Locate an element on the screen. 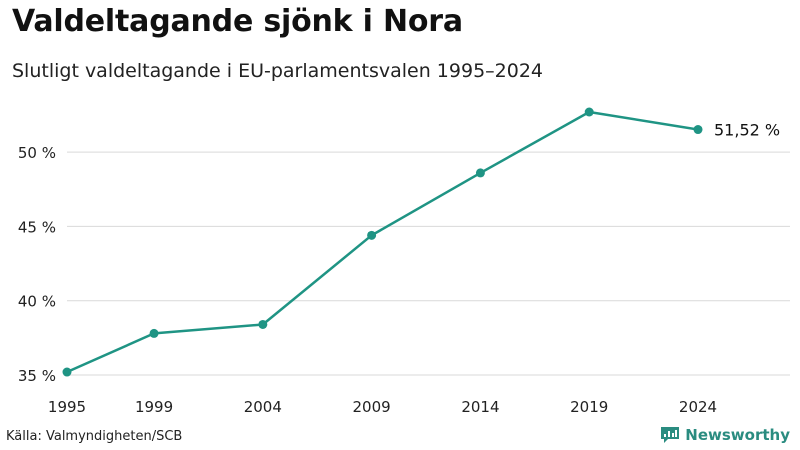 This screenshot has width=800, height=450. x-tick-labels: 1995 1999 2004 2009 2014 2019 2024 is located at coordinates (382, 407).